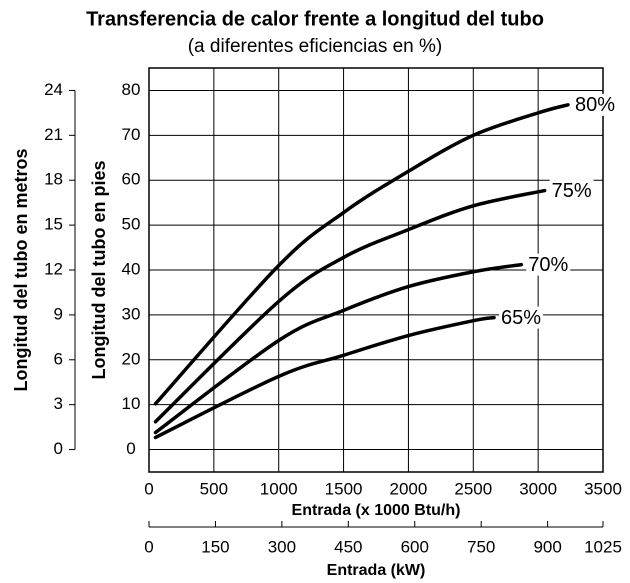 Image resolution: width=630 pixels, height=583 pixels. Describe the element at coordinates (348, 546) in the screenshot. I see `x2-tick-label: 450` at that location.